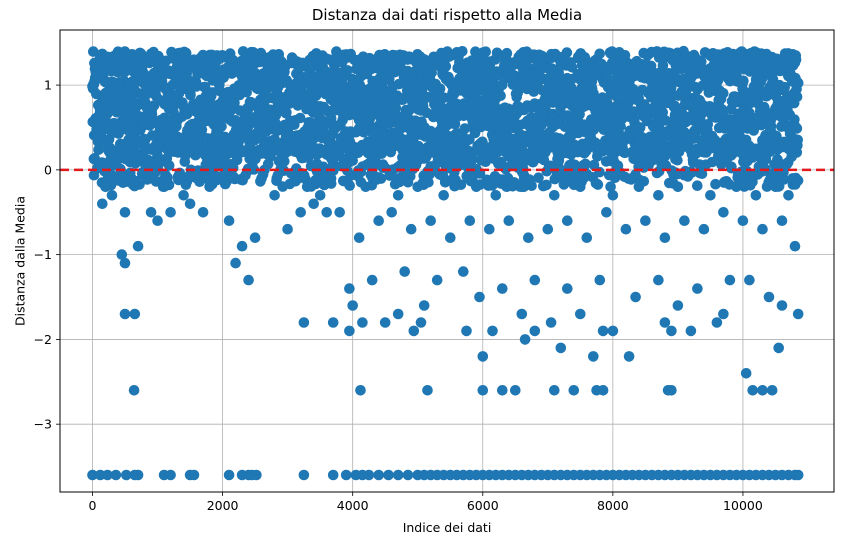 The height and width of the screenshot is (549, 844). I want to click on y-tick-label: 1, so click(48, 85).